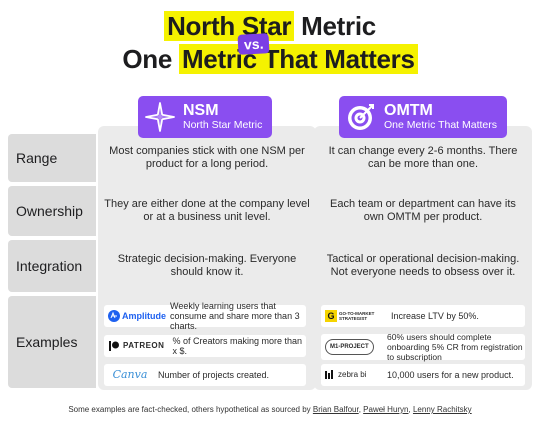  Describe the element at coordinates (386, 409) in the screenshot. I see `source-link-pawel-huryn: Paweł Huryn` at that location.